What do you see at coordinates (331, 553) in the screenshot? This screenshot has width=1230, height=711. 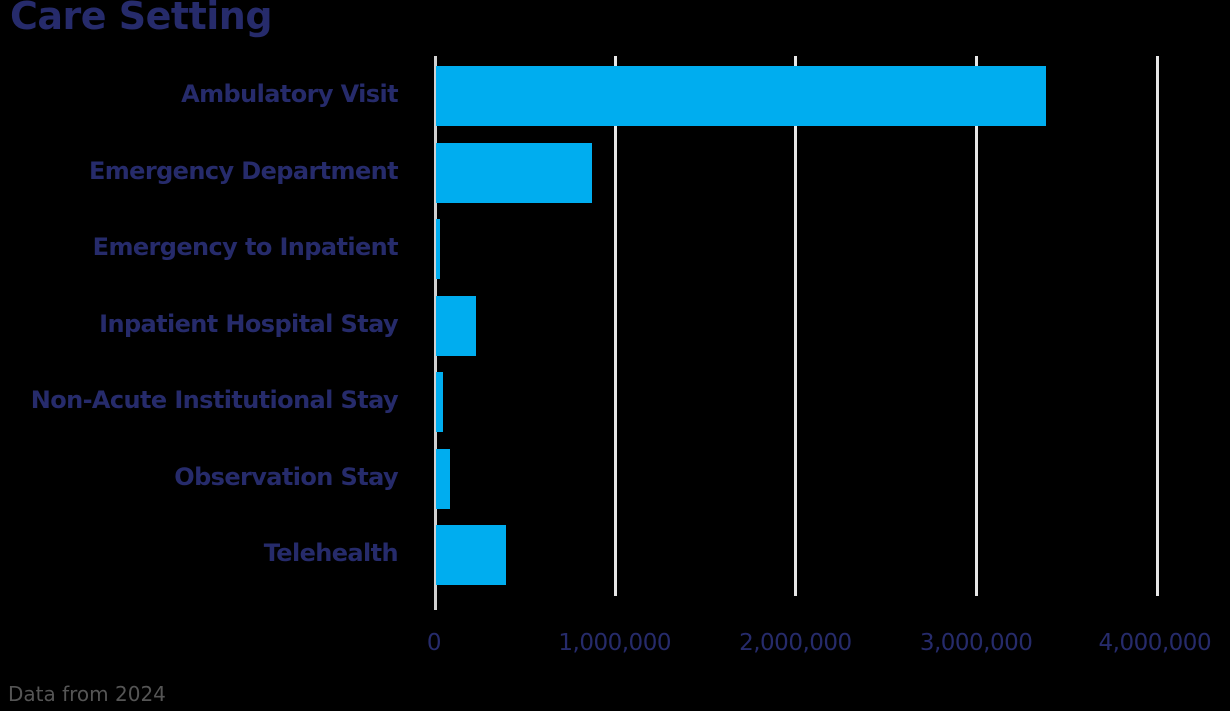 I see `category-label: Telehealth` at bounding box center [331, 553].